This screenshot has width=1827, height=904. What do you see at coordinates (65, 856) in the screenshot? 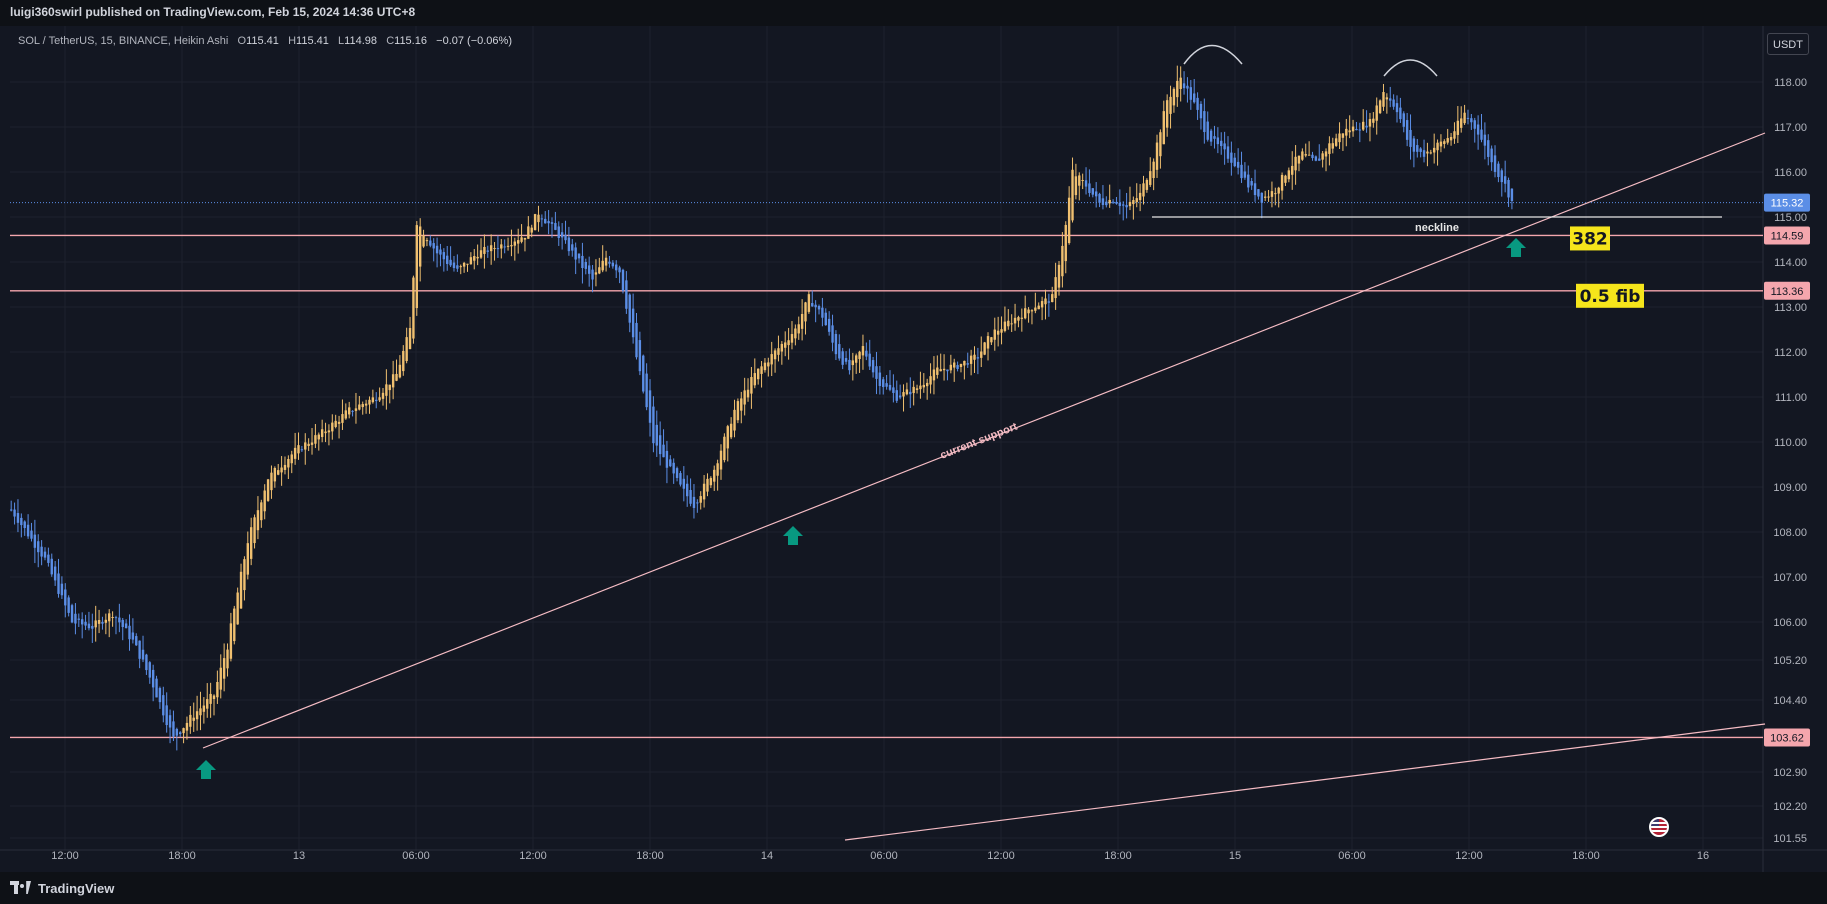
I see `x-tick-label: 12:00` at bounding box center [65, 856].